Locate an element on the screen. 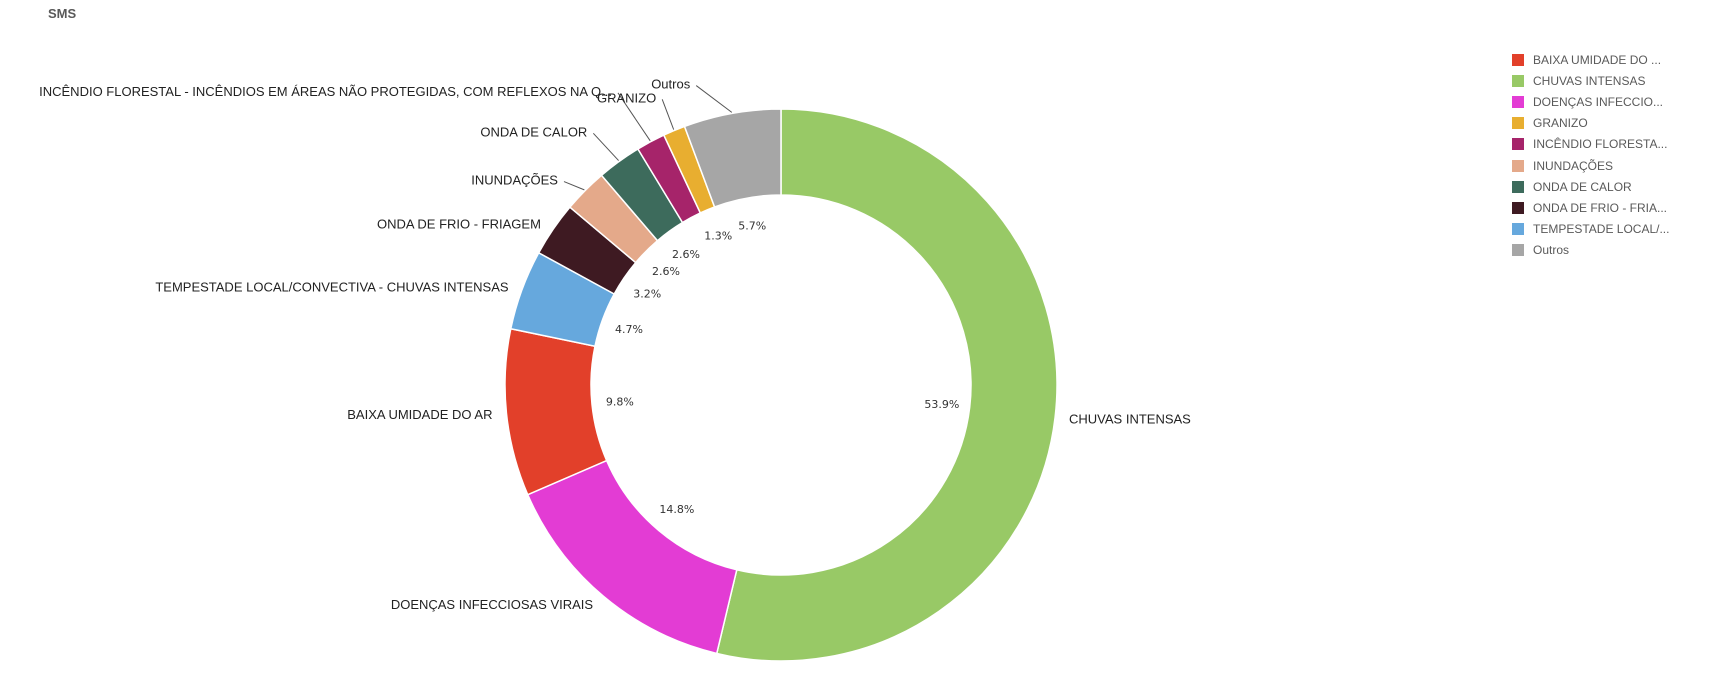 Image resolution: width=1709 pixels, height=677 pixels. slice-percent-label: 1.3% is located at coordinates (718, 236).